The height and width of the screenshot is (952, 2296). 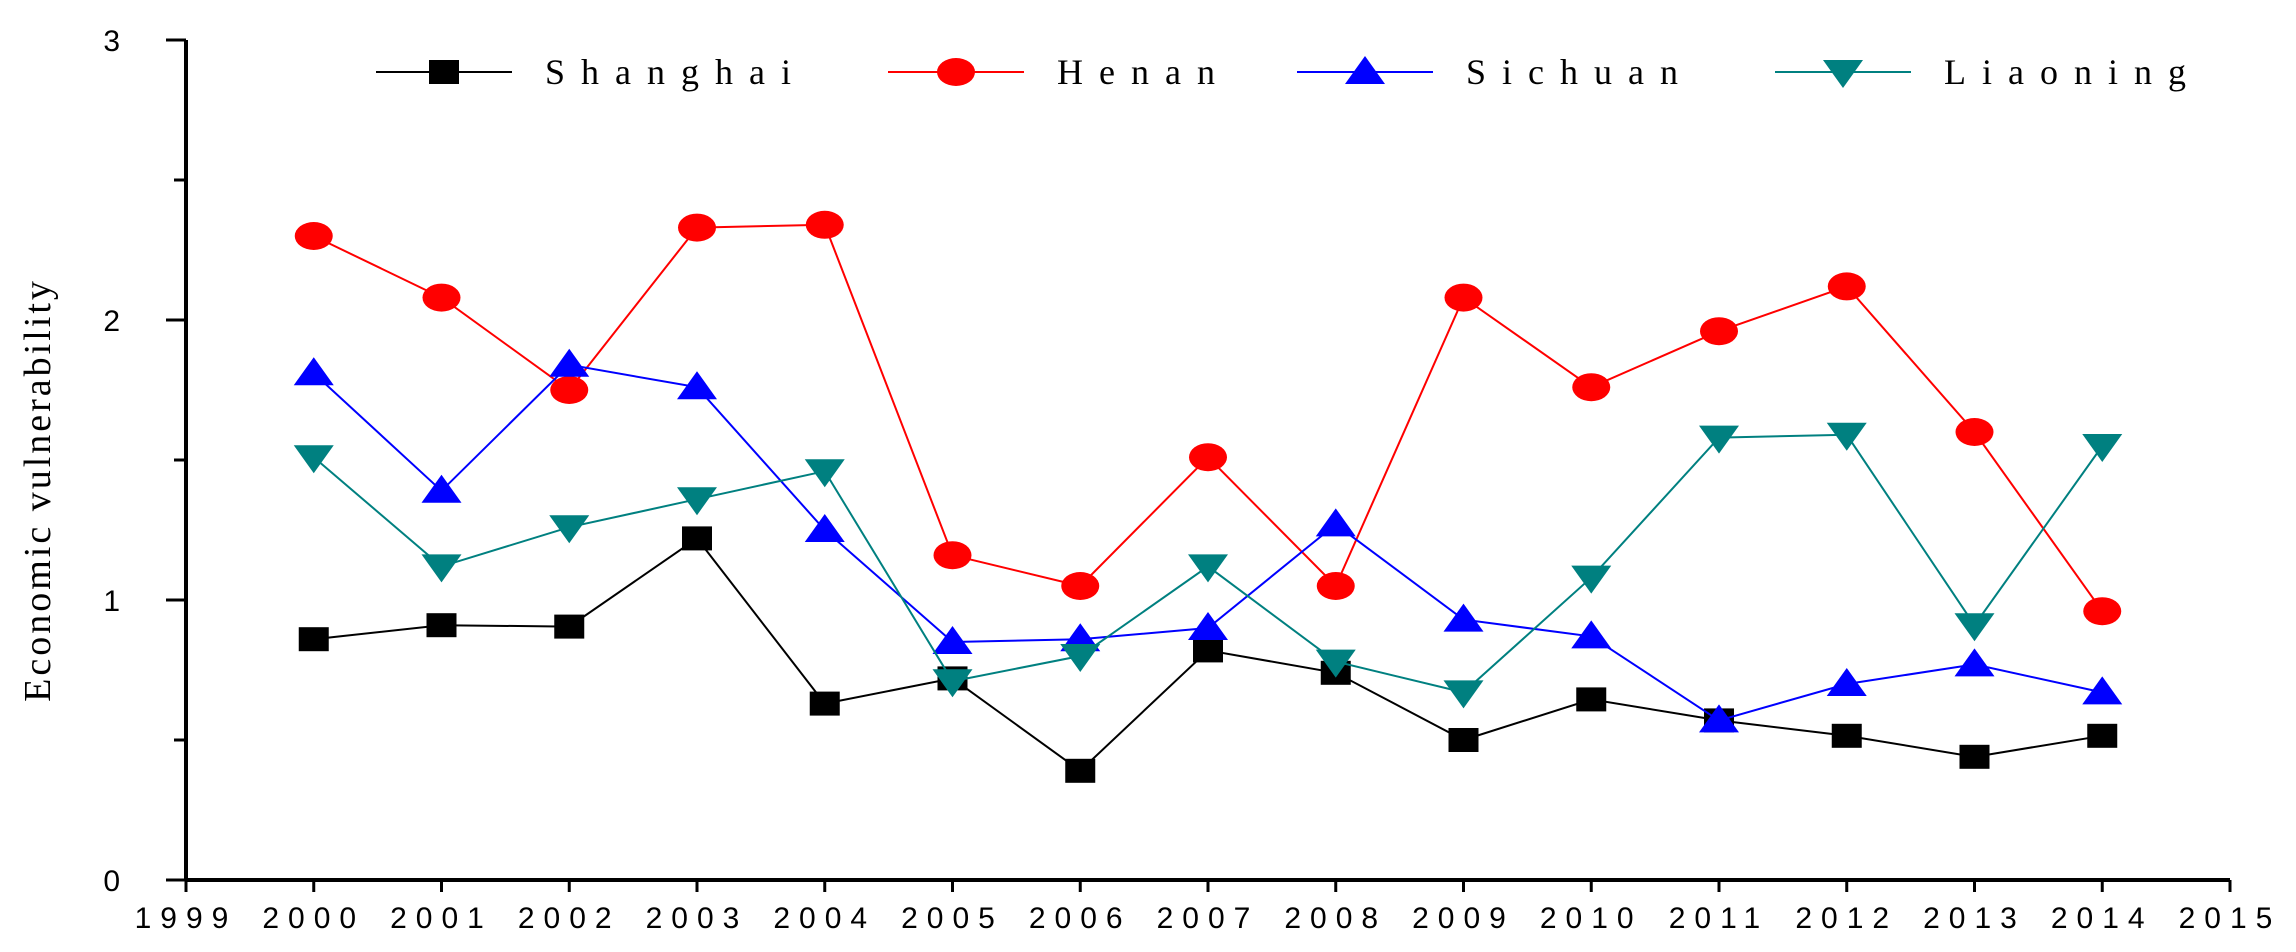 What do you see at coordinates (824, 918) in the screenshot?
I see `x-tick-label: 2004` at bounding box center [824, 918].